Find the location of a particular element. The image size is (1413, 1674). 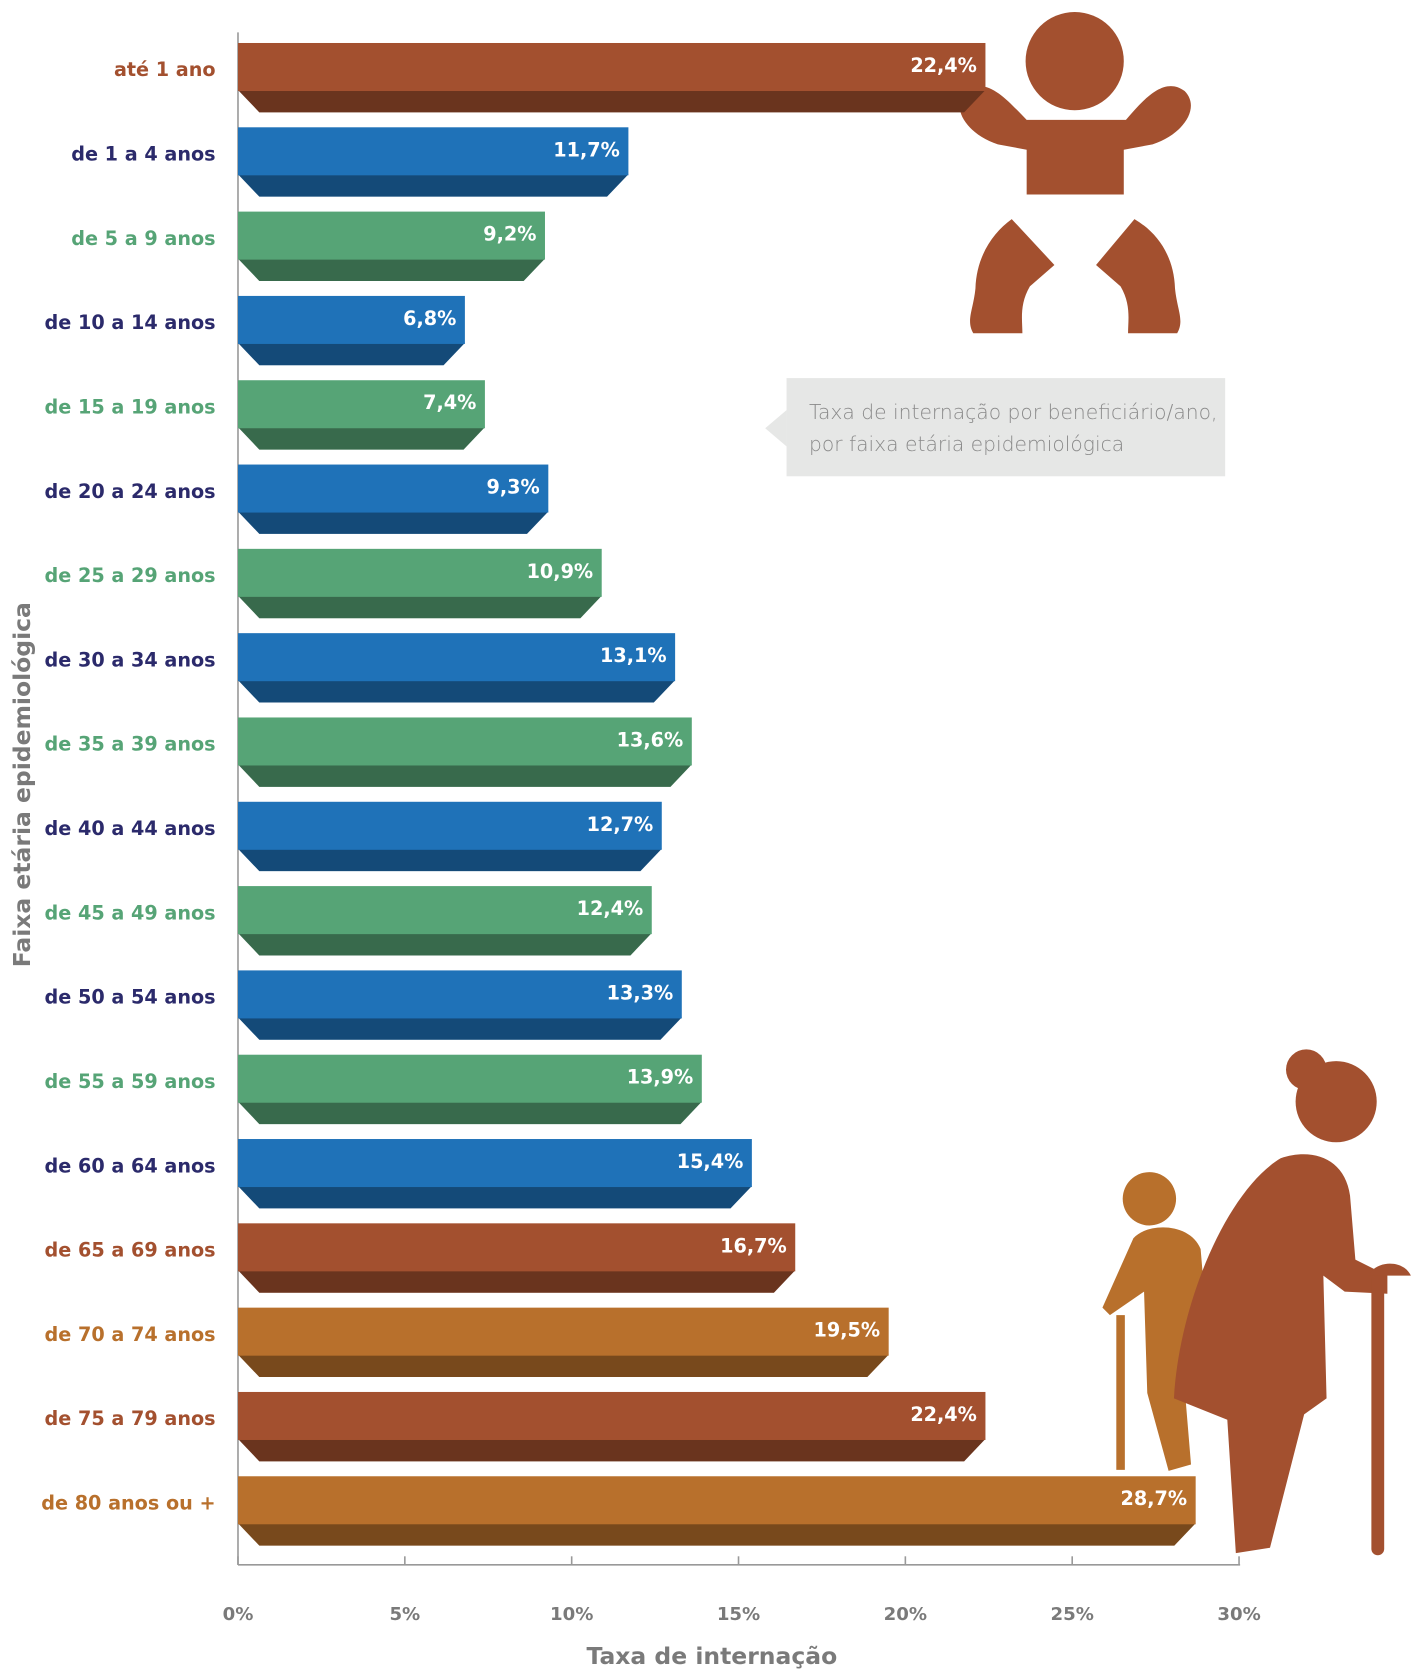

category-label: de 50 a 54 anos is located at coordinates (130, 997).